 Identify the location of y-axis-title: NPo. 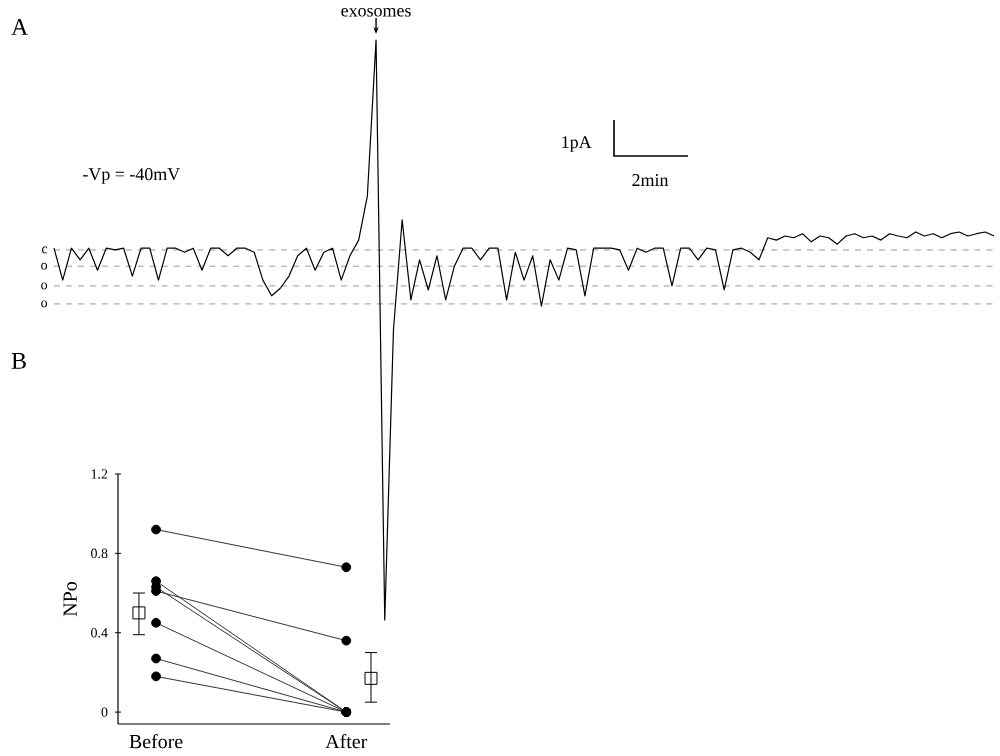
(70, 599).